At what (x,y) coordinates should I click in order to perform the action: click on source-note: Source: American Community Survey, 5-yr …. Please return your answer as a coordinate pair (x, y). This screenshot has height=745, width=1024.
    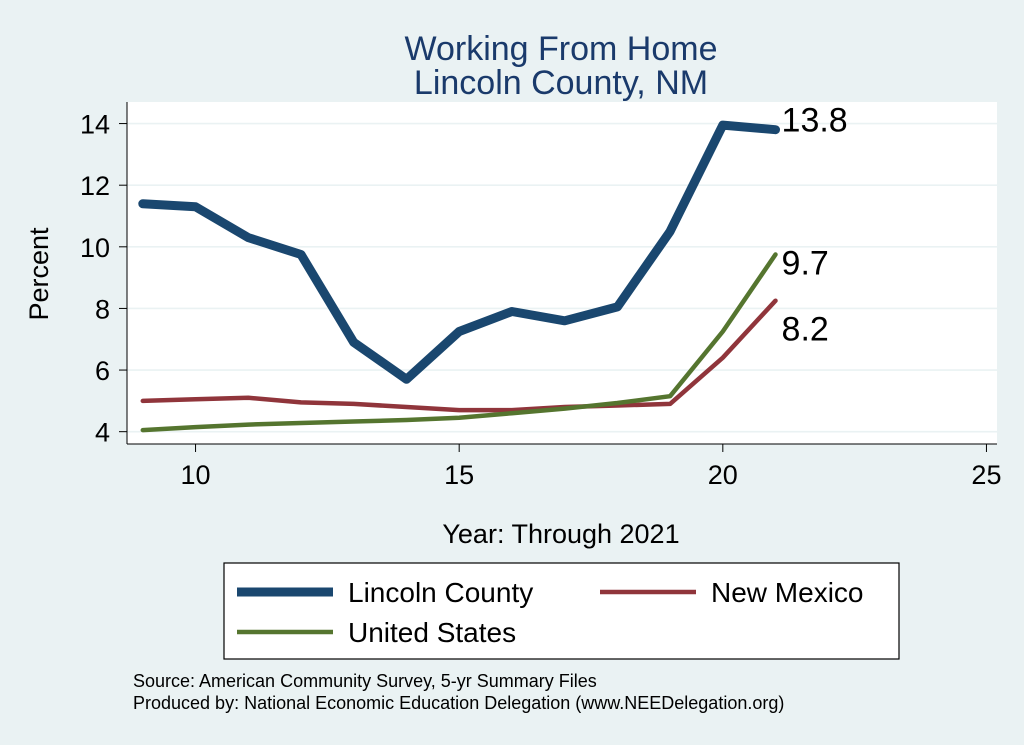
    Looking at the image, I should click on (365, 681).